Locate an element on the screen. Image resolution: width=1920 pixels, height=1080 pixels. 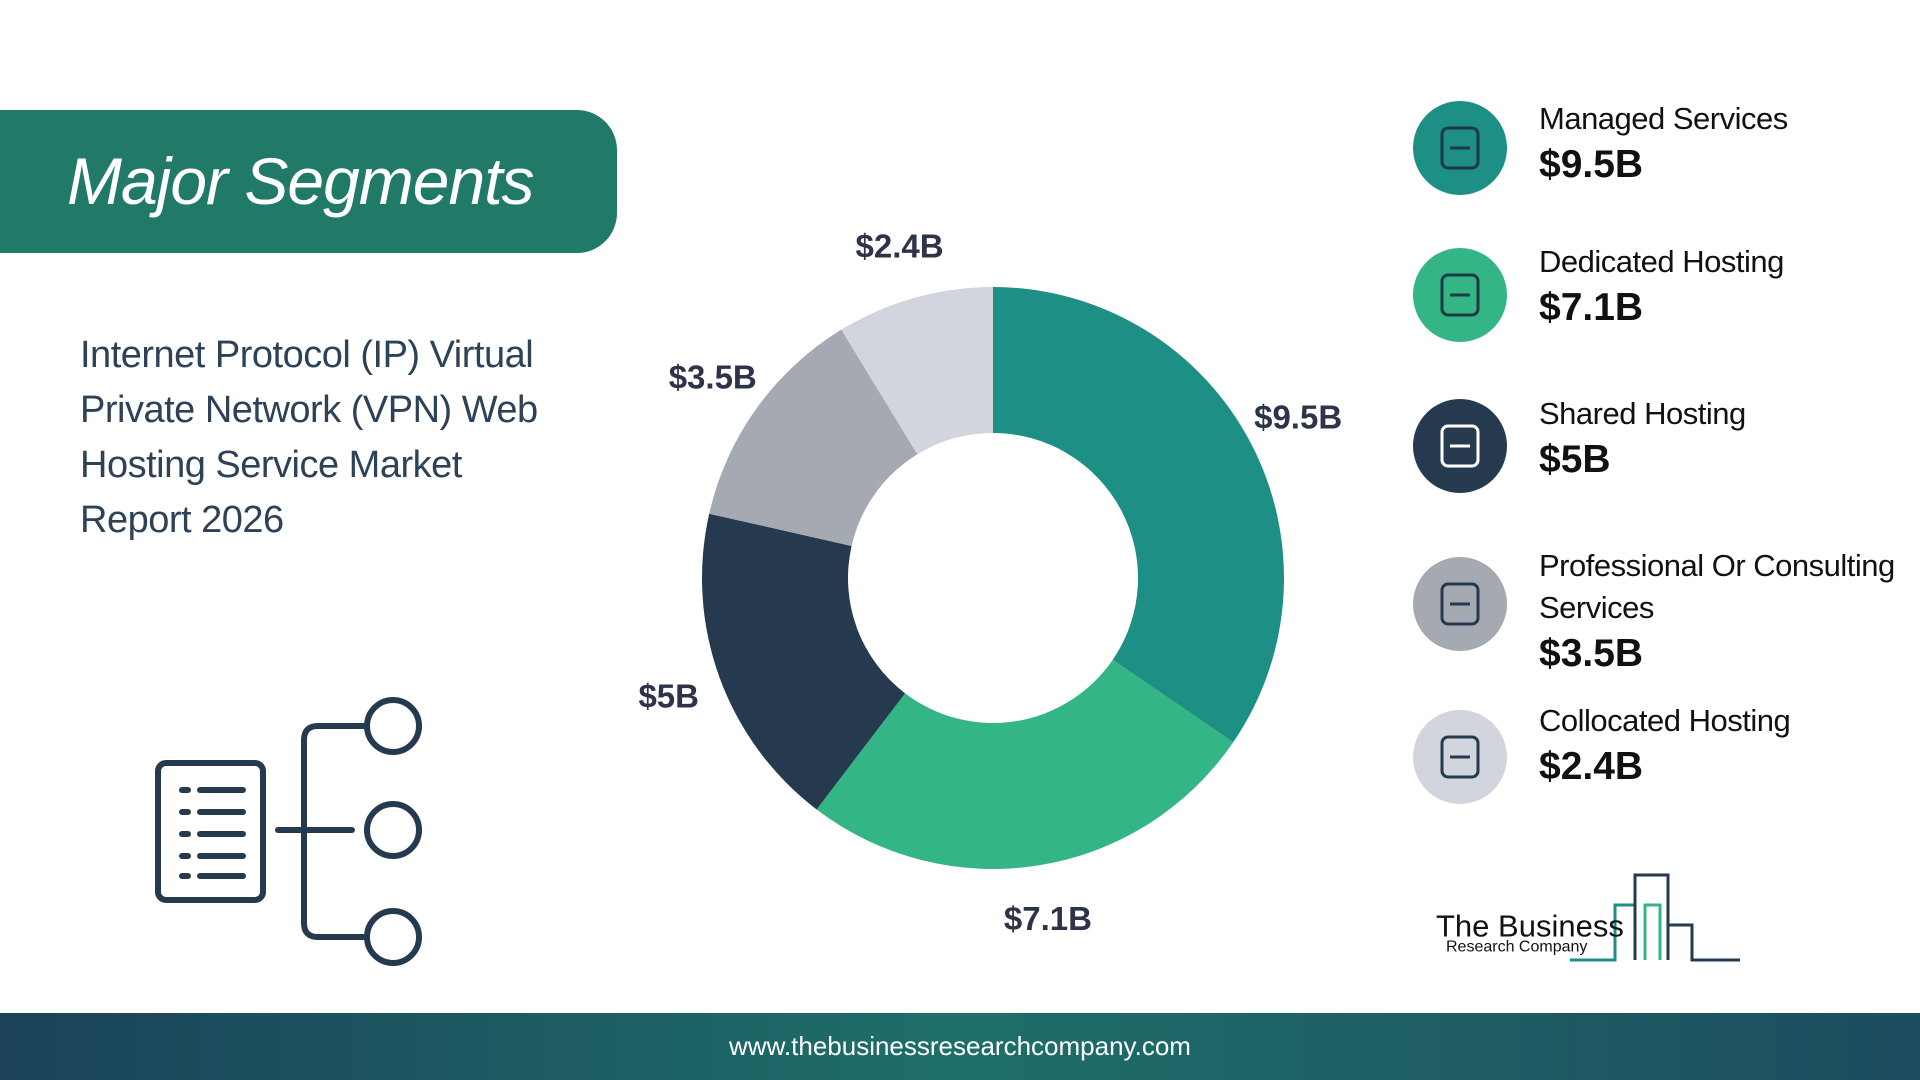
tree-icon is located at coordinates (288, 831).